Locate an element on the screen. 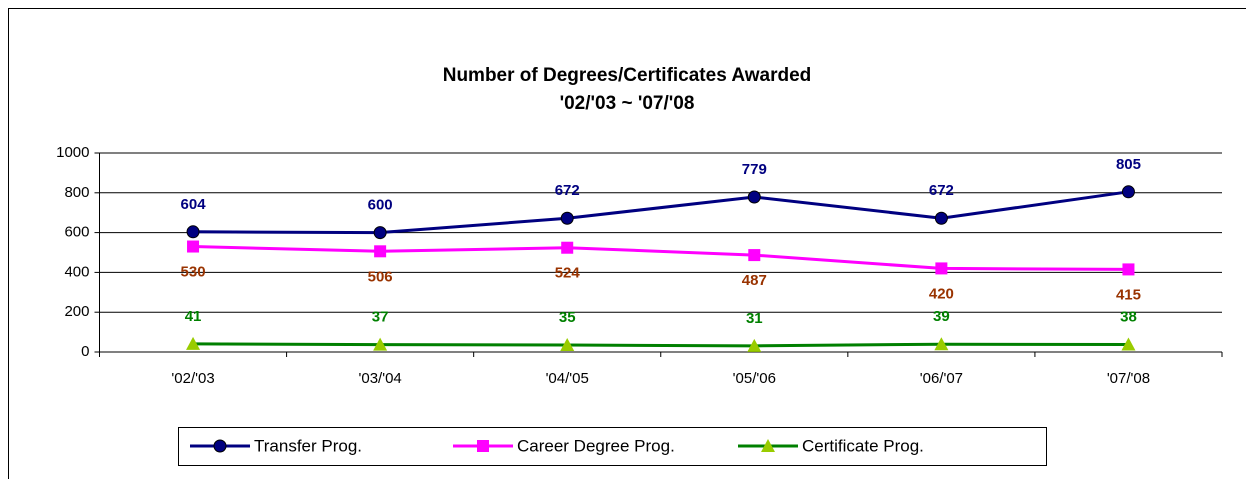  data-label: 506 is located at coordinates (380, 276).